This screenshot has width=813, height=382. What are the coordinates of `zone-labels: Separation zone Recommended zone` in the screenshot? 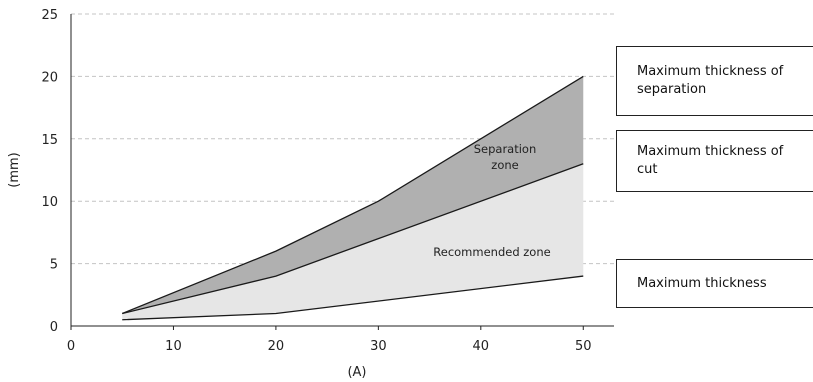 It's located at (491, 200).